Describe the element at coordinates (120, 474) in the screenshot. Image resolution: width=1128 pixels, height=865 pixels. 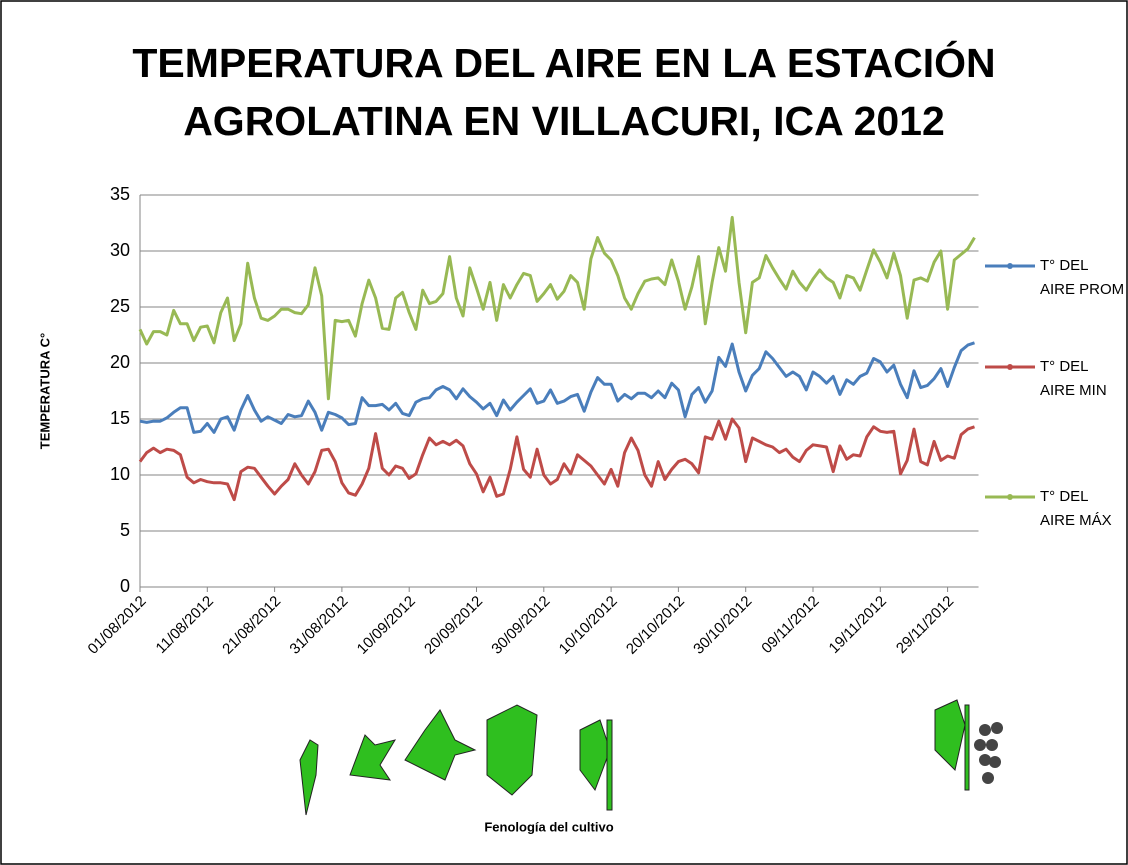
I see `y-tick-label: 10` at that location.